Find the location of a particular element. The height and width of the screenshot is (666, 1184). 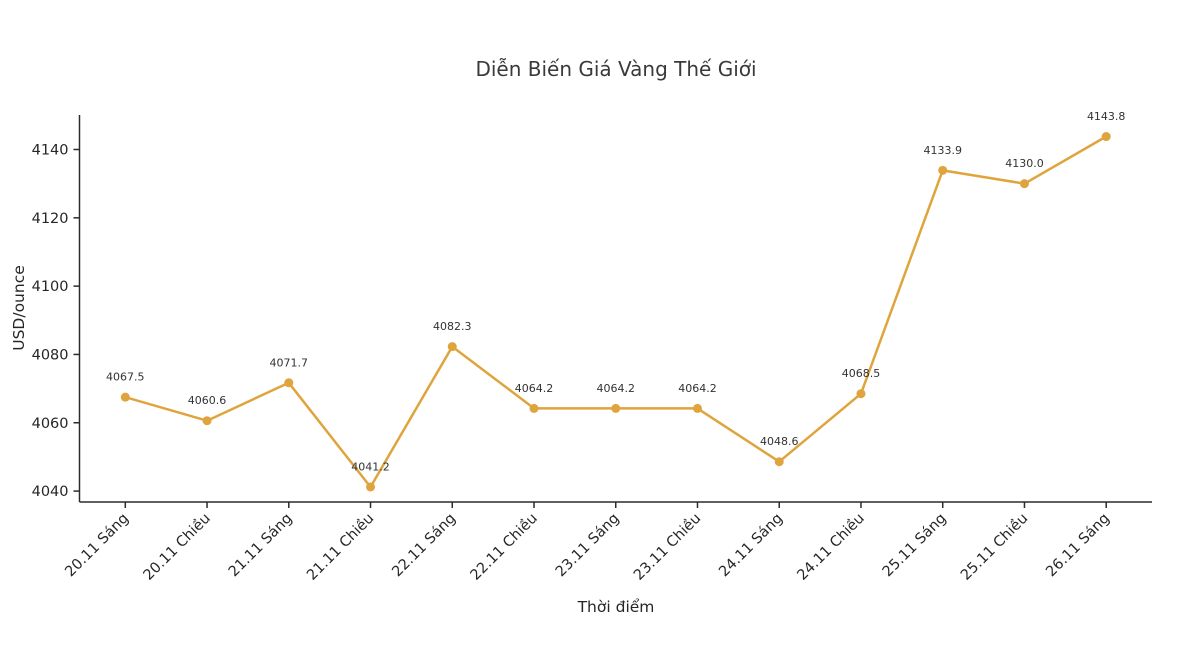

x-tick-label: 23.11 Sáng is located at coordinates (588, 546).